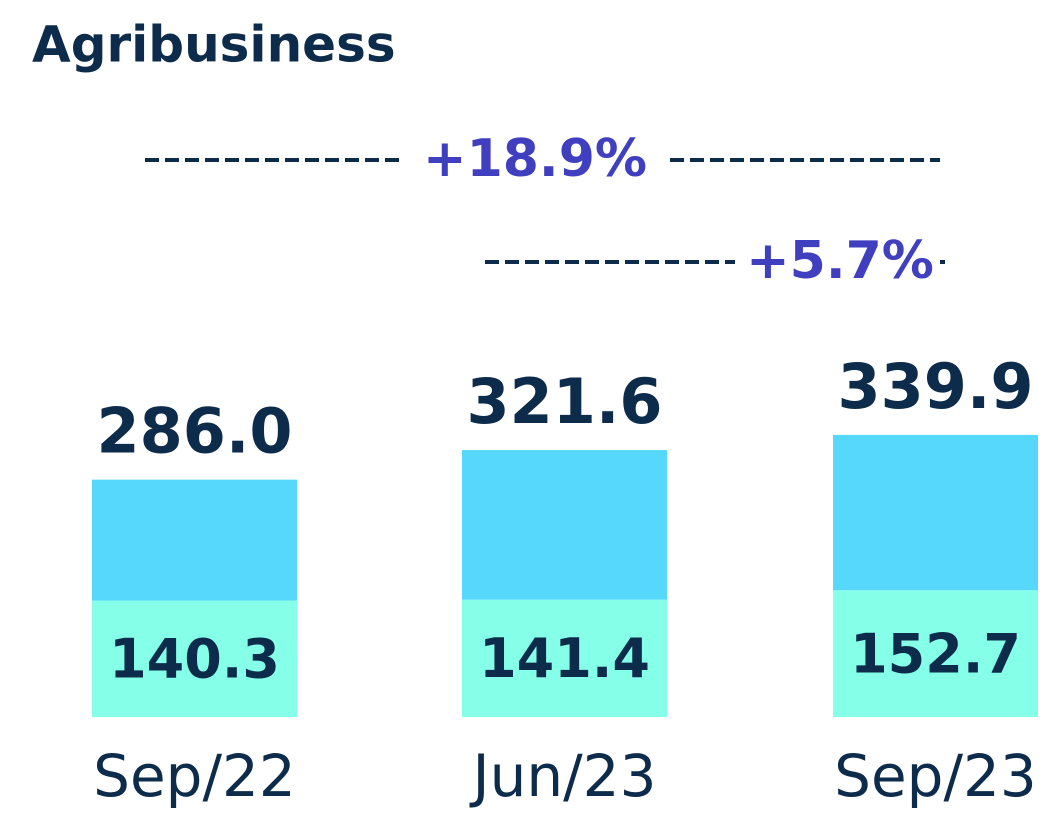 The image size is (1057, 819). I want to click on x-tick-label: Jun/23, so click(563, 776).